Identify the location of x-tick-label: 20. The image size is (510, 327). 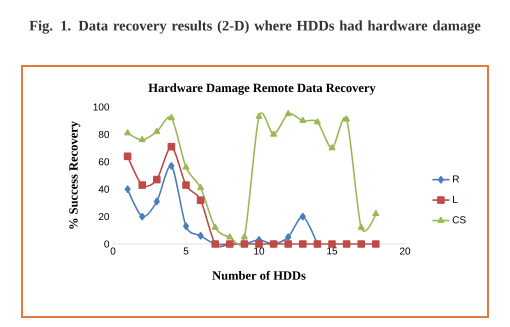
(405, 251).